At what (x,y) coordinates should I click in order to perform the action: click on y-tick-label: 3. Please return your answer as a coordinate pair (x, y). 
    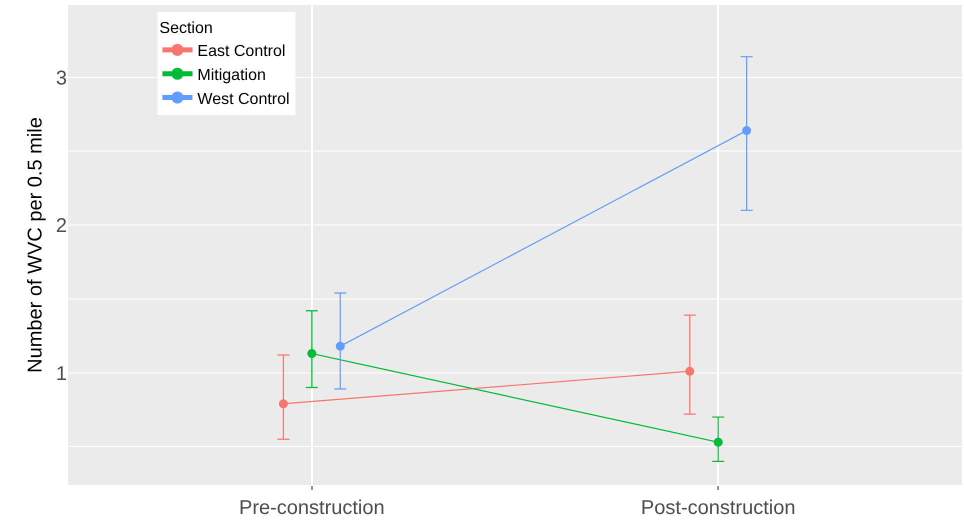
    Looking at the image, I should click on (61, 78).